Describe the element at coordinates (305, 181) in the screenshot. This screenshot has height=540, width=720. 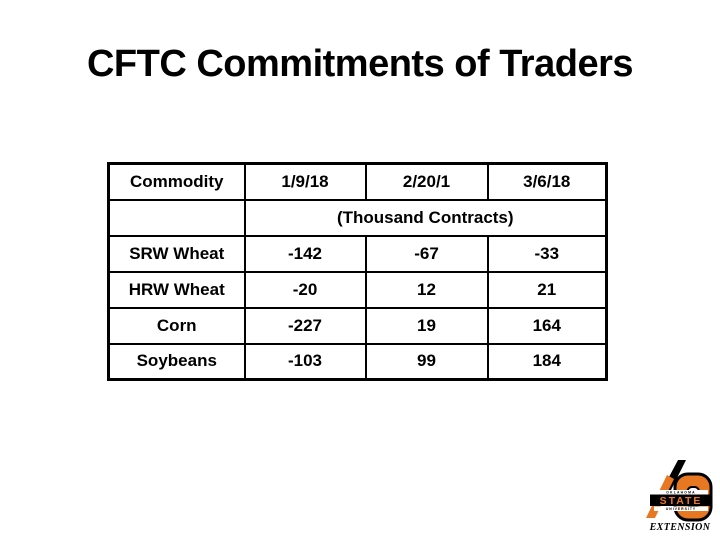
I see `col-header-date-1: 1/9/18` at that location.